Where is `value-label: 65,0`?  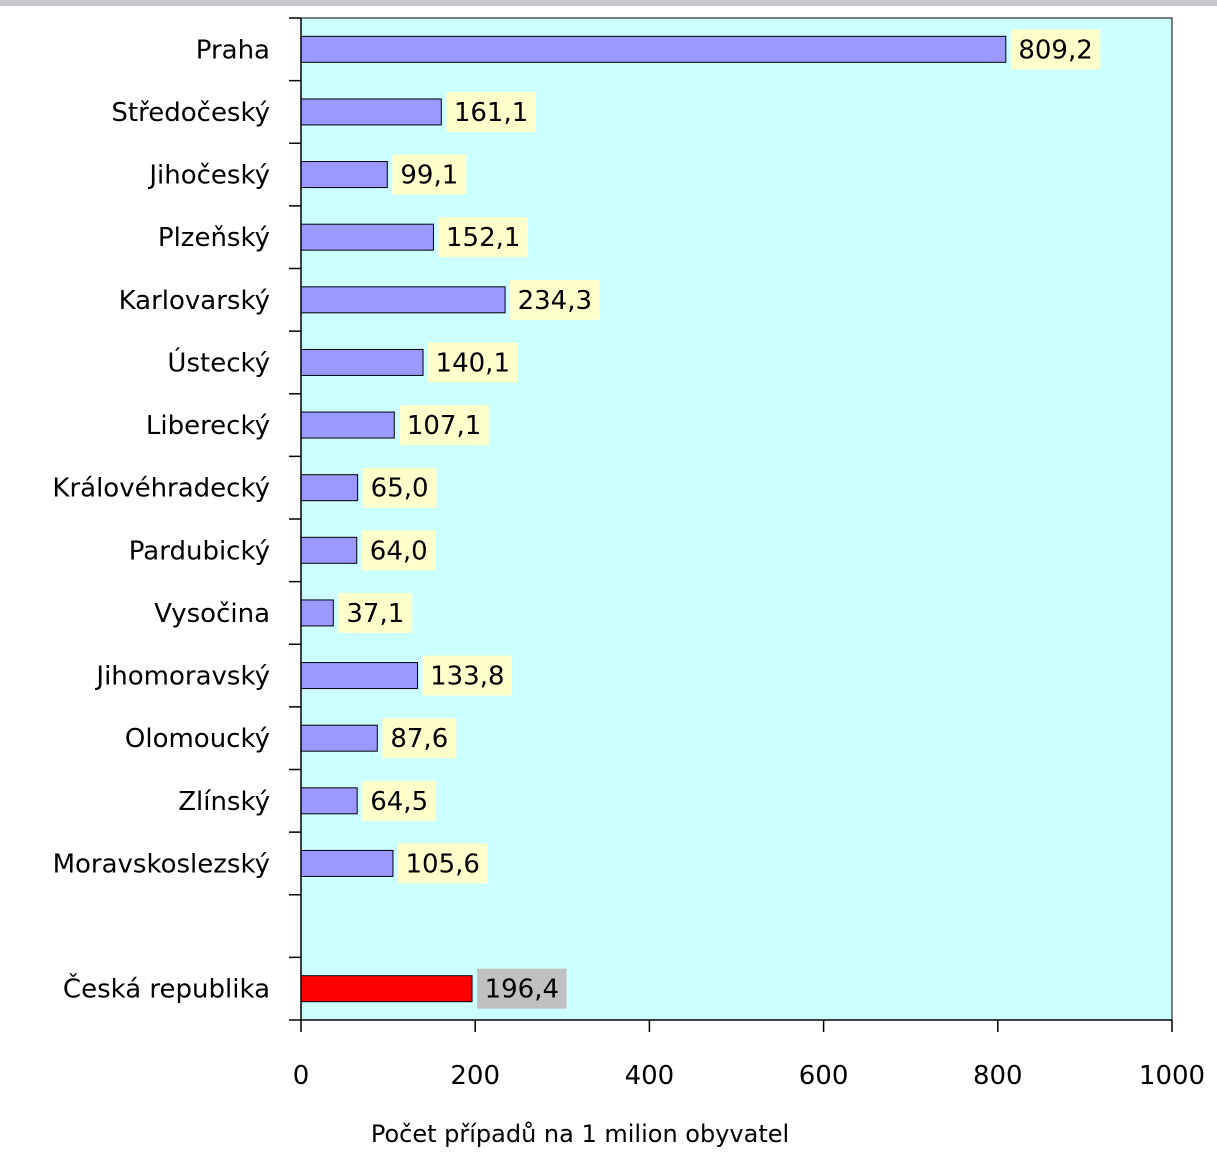
value-label: 65,0 is located at coordinates (400, 489).